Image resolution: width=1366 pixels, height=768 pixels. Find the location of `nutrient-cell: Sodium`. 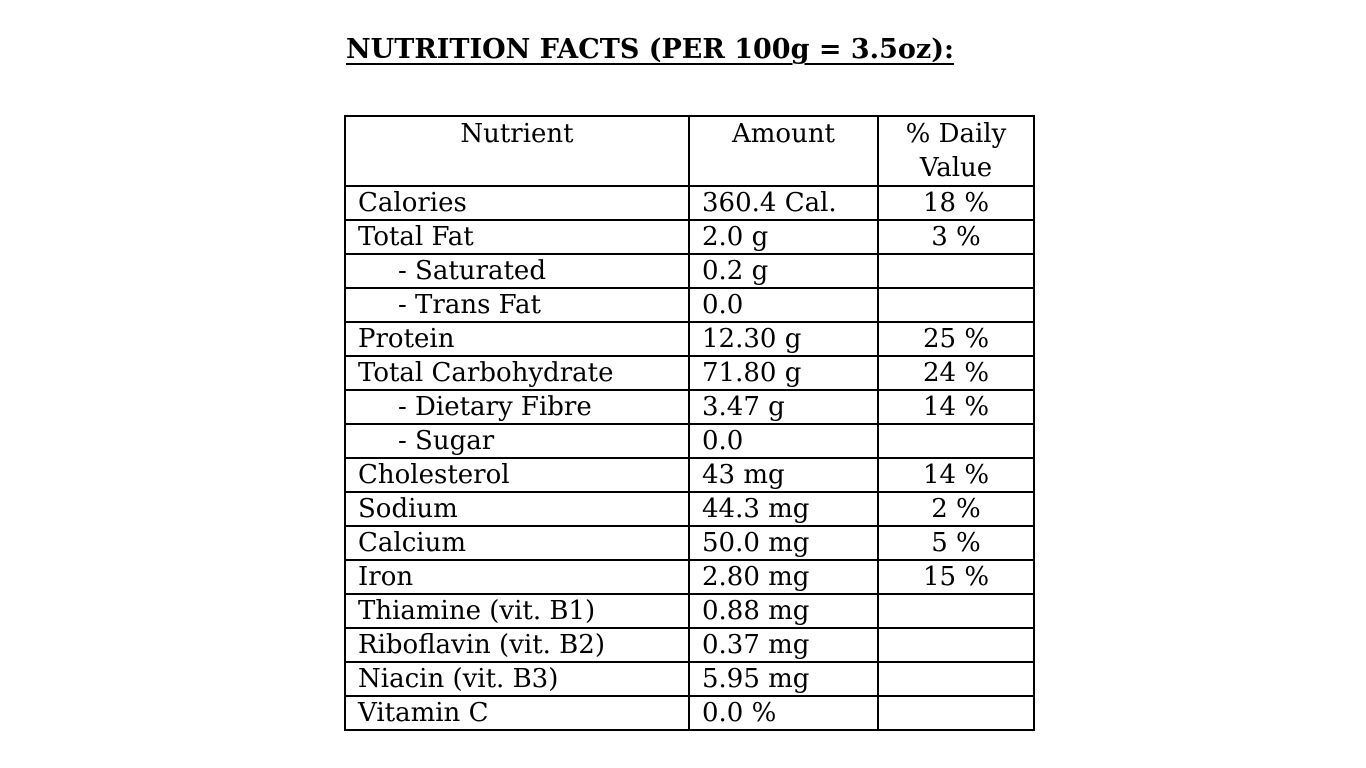

nutrient-cell: Sodium is located at coordinates (517, 509).